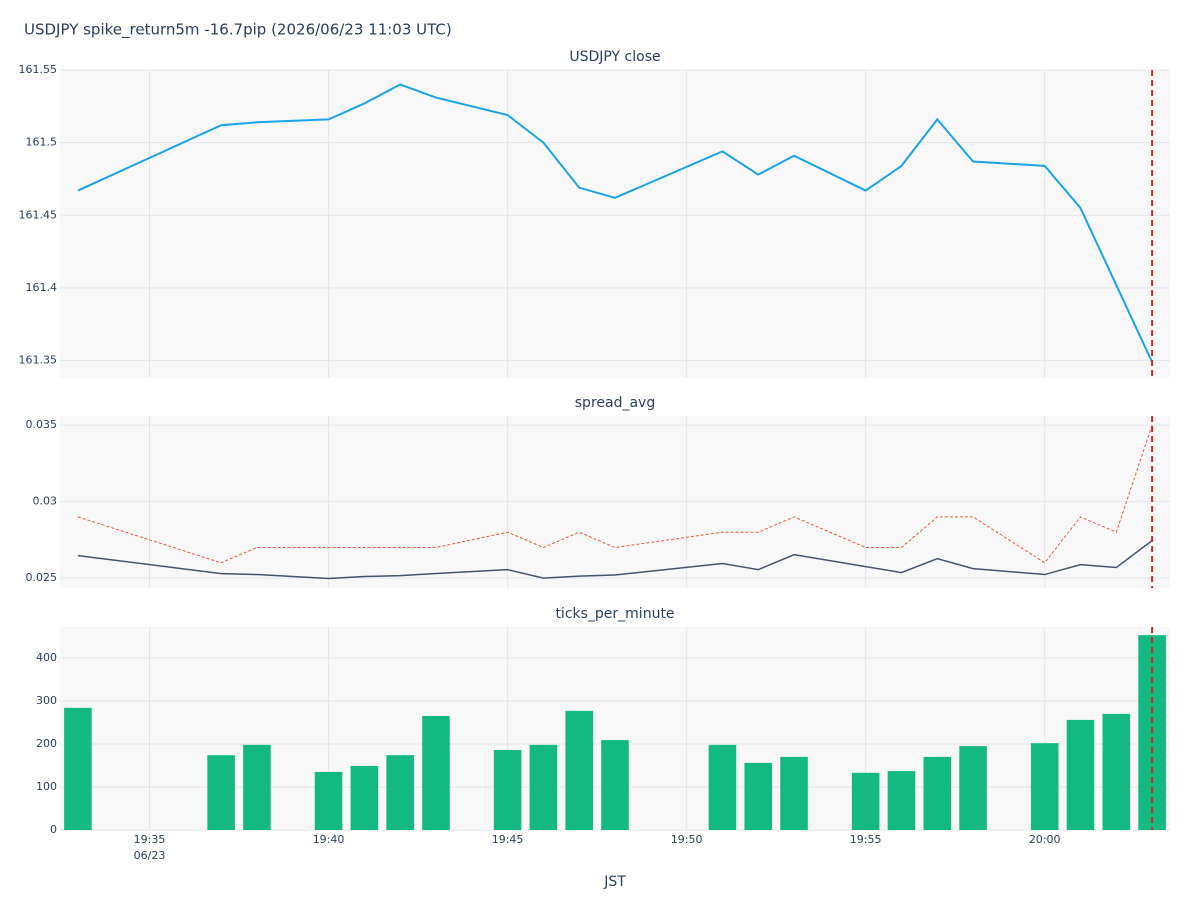 The image size is (1200, 900). What do you see at coordinates (615, 403) in the screenshot?
I see `subplot-title: spread_avg` at bounding box center [615, 403].